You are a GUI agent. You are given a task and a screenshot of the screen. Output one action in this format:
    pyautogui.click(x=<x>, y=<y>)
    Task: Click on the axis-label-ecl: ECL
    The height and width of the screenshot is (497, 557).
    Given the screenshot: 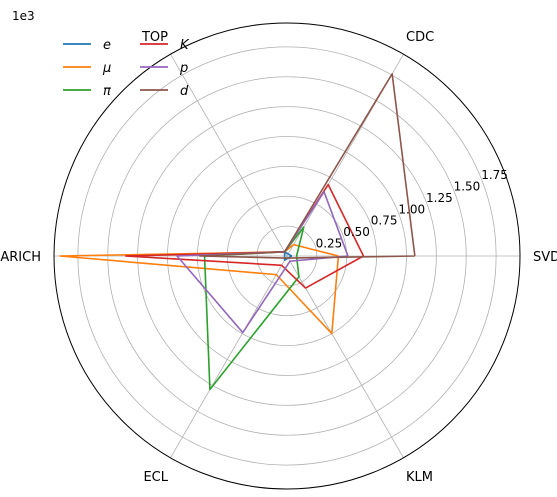 What is the action you would take?
    pyautogui.click(x=155, y=477)
    